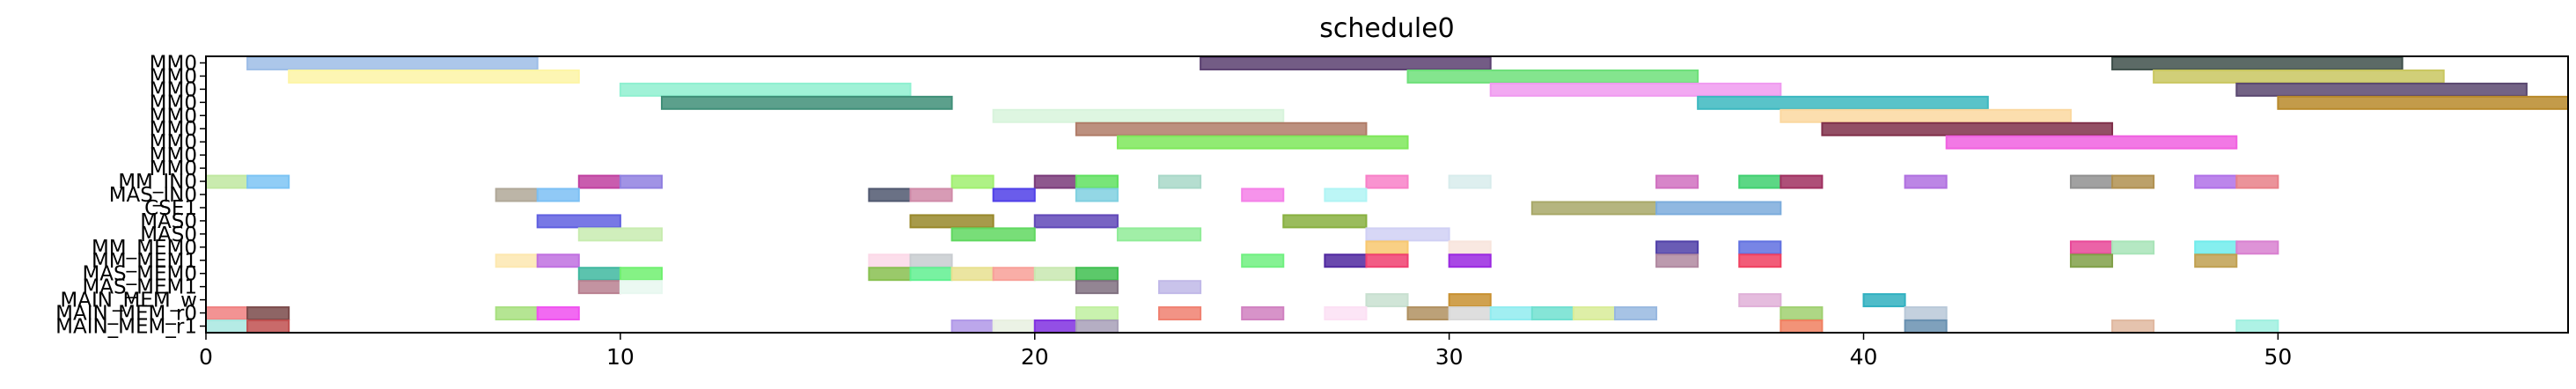 This screenshot has width=2576, height=389. Describe the element at coordinates (170, 208) in the screenshot. I see `y-tick-label: CSE1` at that location.